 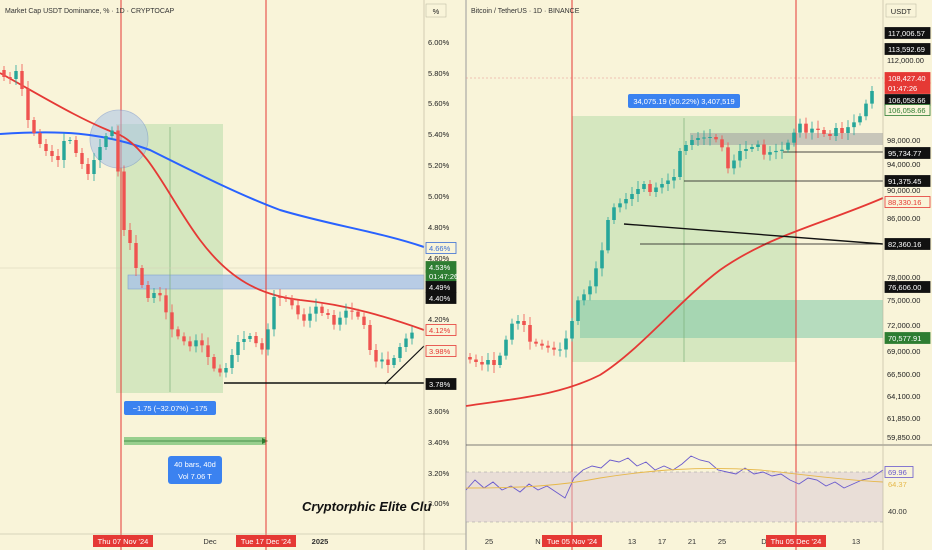 I want to click on right-x-label: D, so click(x=764, y=541).